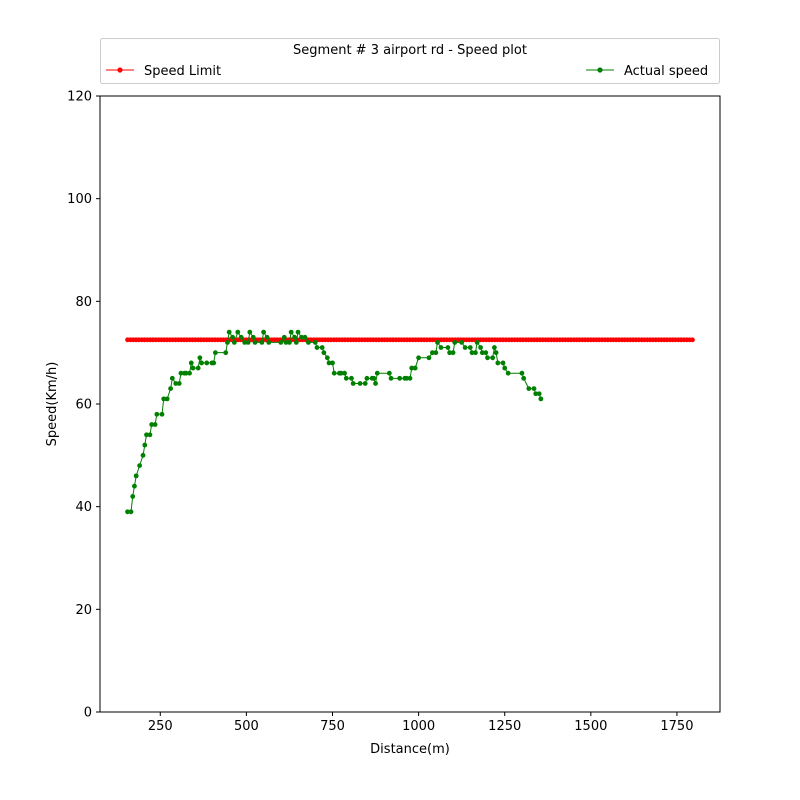  Describe the element at coordinates (676, 726) in the screenshot. I see `x-tick-label: 1750` at that location.